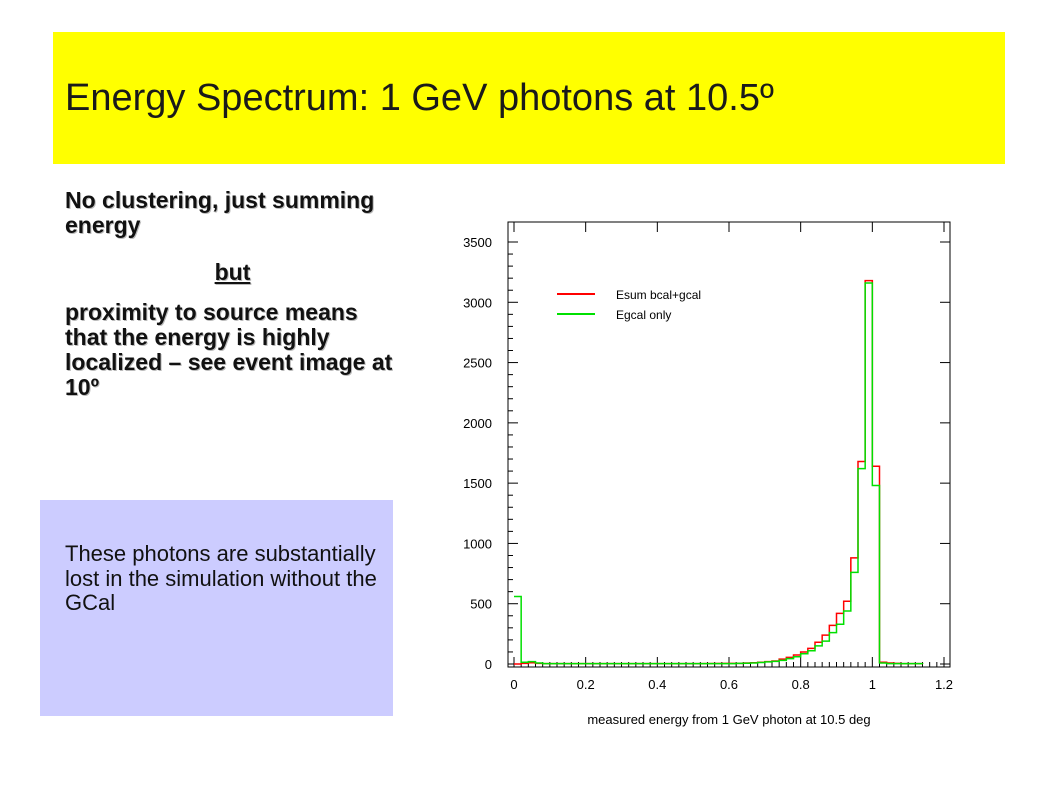 The height and width of the screenshot is (793, 1058). I want to click on y-tick-label: 1500, so click(477, 483).